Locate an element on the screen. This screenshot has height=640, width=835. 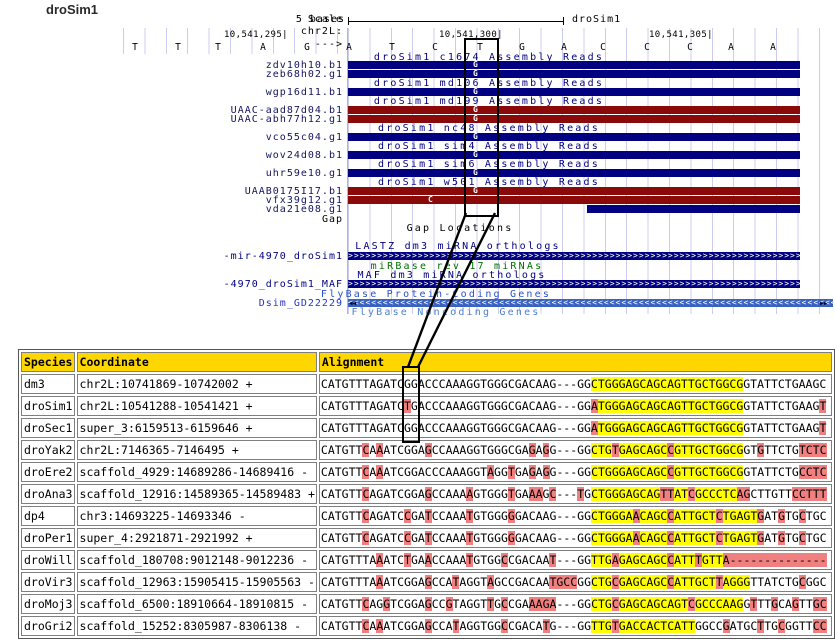
alignment-segment: GTGGG is located at coordinates (490, 538).